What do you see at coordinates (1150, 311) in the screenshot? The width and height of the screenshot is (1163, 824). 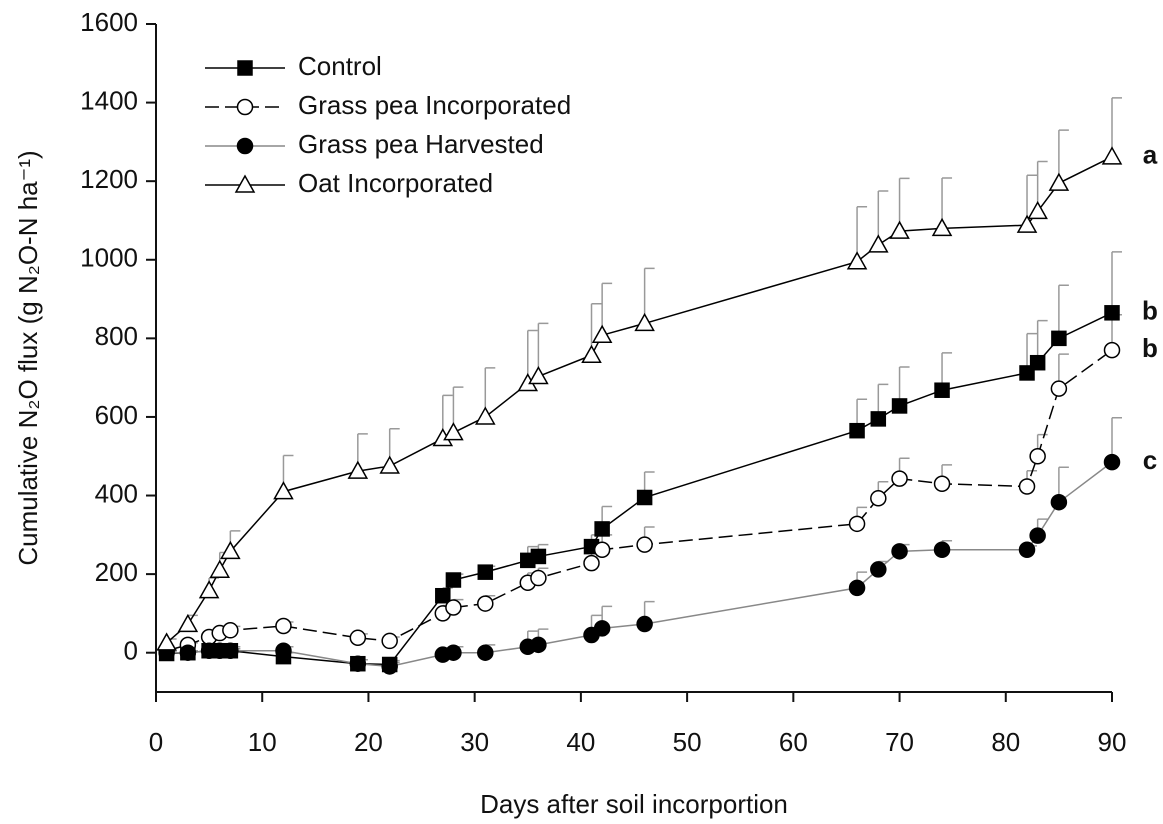 I see `group-label: b` at bounding box center [1150, 311].